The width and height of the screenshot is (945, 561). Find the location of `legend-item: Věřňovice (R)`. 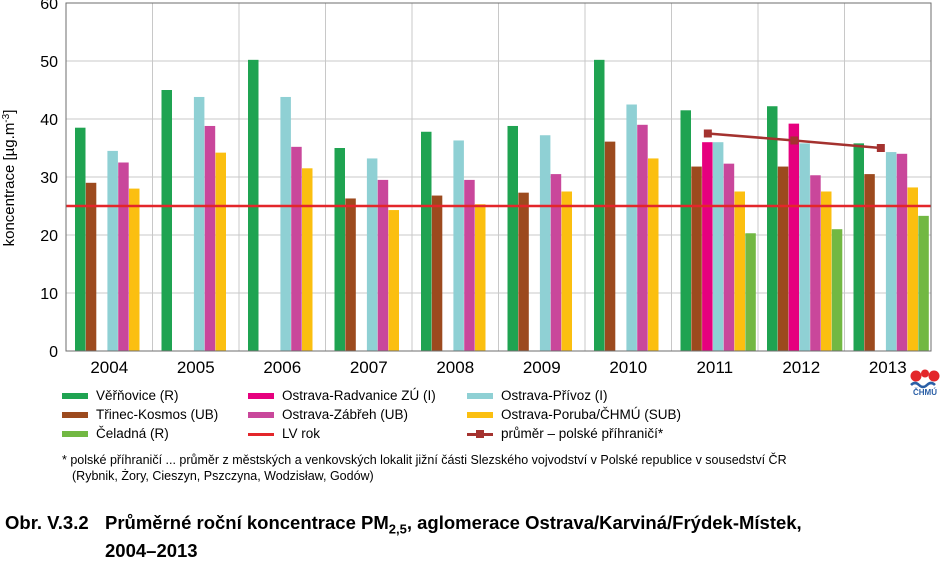

legend-item: Věřňovice (R) is located at coordinates (120, 396).